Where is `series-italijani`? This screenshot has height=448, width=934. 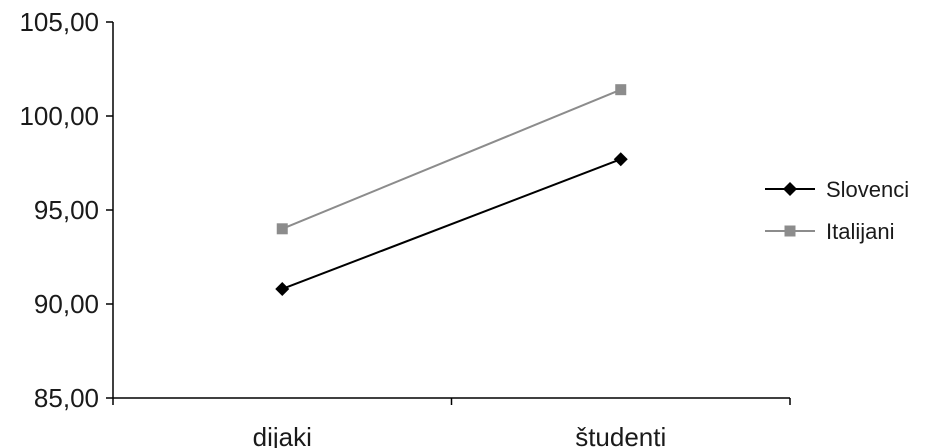
series-italijani is located at coordinates (451, 159).